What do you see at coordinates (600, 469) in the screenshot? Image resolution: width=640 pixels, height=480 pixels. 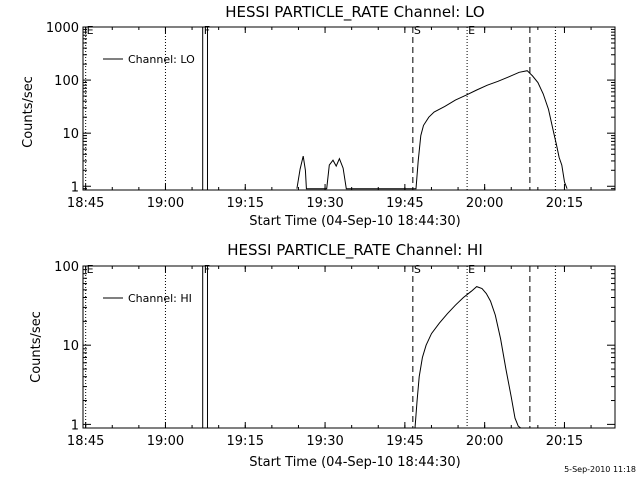 I see `timestamp: 5-Sep-2010 11:18` at bounding box center [600, 469].